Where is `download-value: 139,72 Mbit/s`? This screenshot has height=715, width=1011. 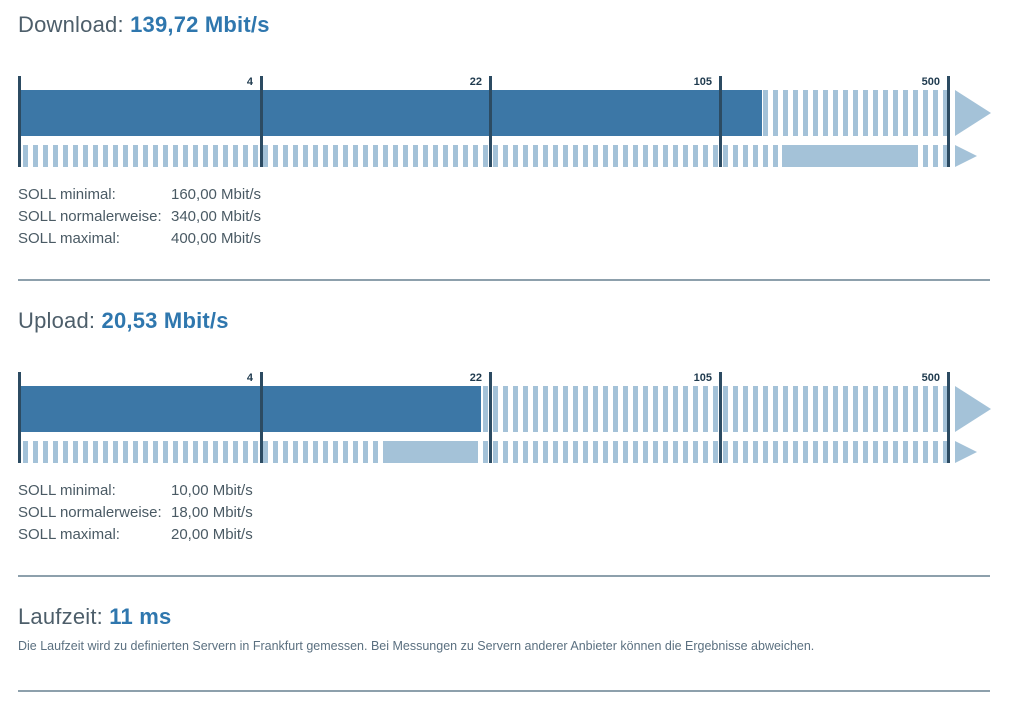
download-value: 139,72 Mbit/s is located at coordinates (200, 24).